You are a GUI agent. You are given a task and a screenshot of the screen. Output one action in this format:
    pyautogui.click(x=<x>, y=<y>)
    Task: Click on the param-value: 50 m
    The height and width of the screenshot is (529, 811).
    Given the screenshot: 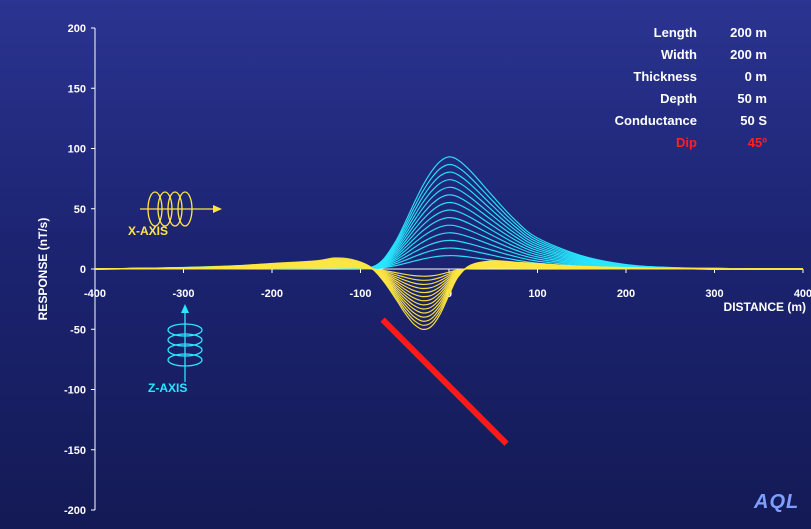 What is the action you would take?
    pyautogui.click(x=752, y=98)
    